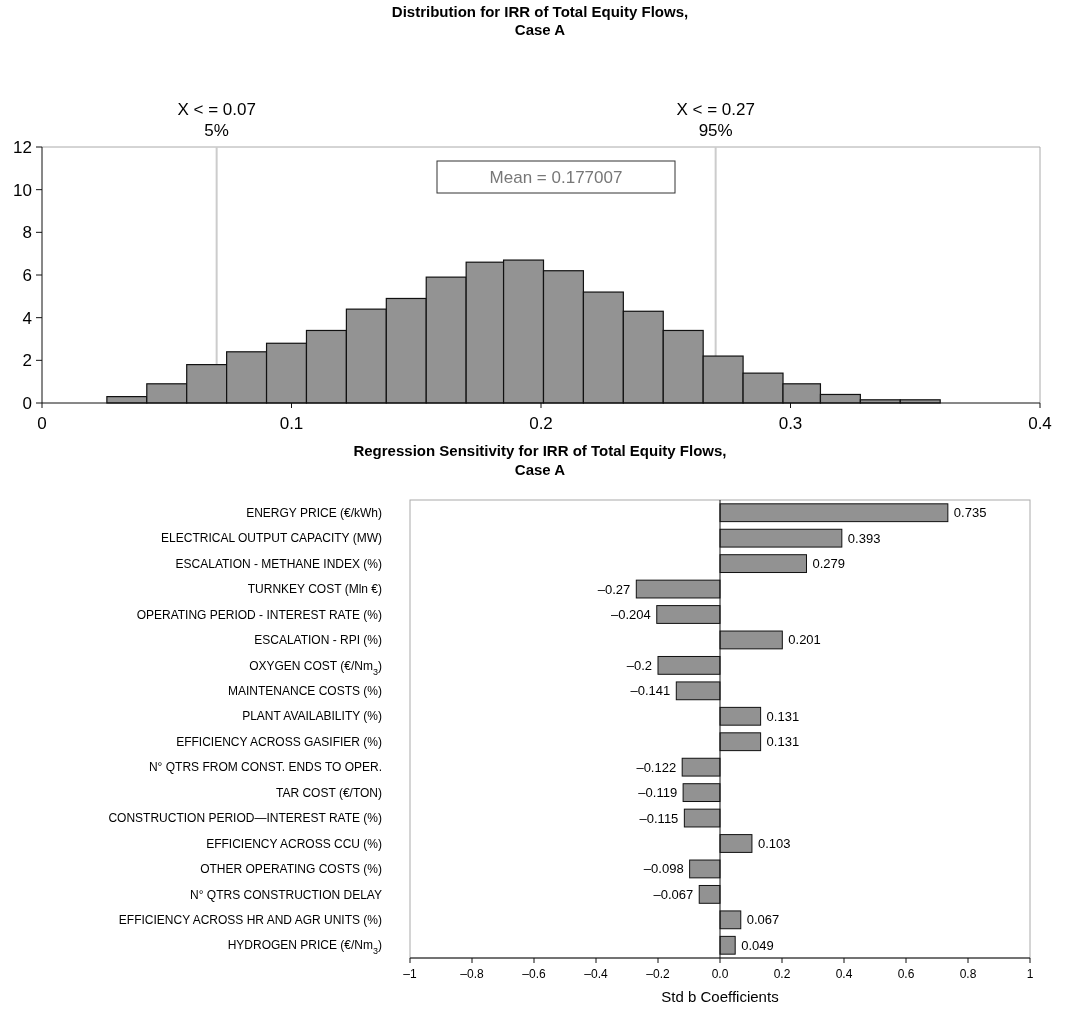 This screenshot has width=1074, height=1013. Describe the element at coordinates (27, 275) in the screenshot. I see `y-tick-label: 6` at that location.